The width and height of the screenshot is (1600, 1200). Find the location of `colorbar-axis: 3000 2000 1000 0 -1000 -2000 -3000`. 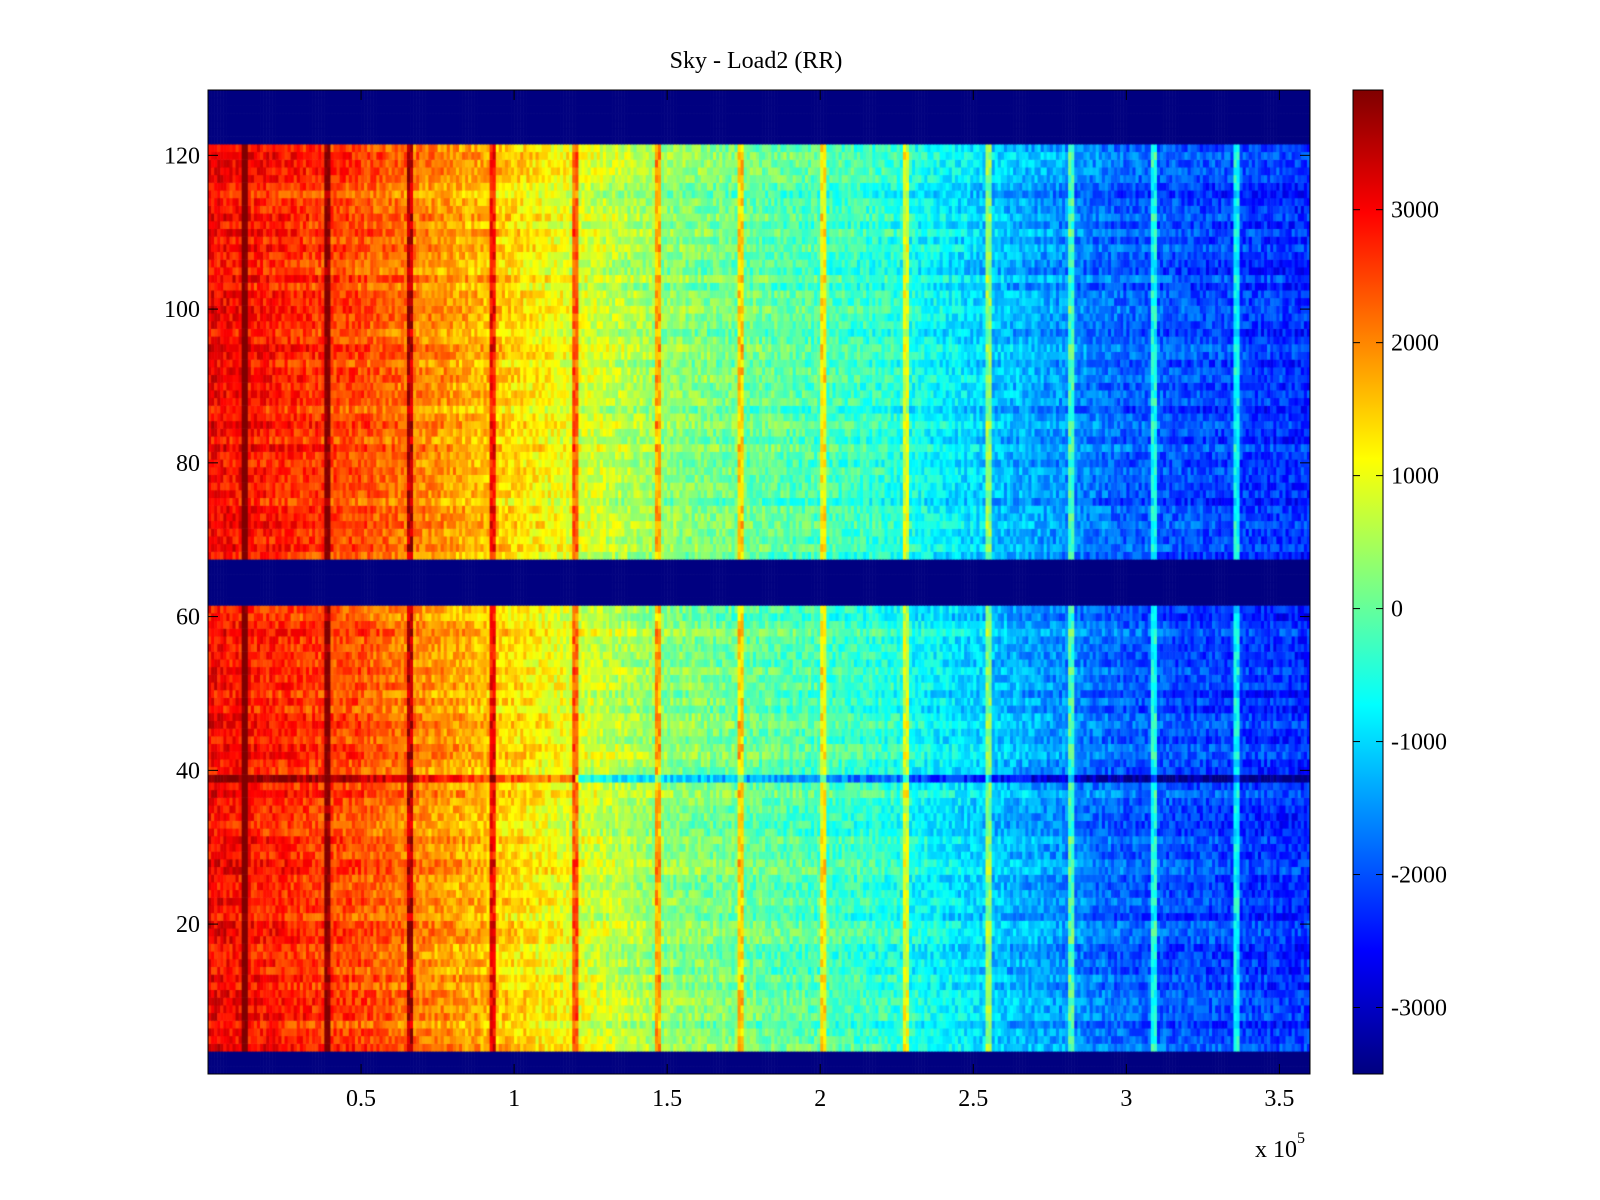

colorbar-axis: 3000 2000 1000 0 -1000 -2000 -3000 is located at coordinates (1400, 610).